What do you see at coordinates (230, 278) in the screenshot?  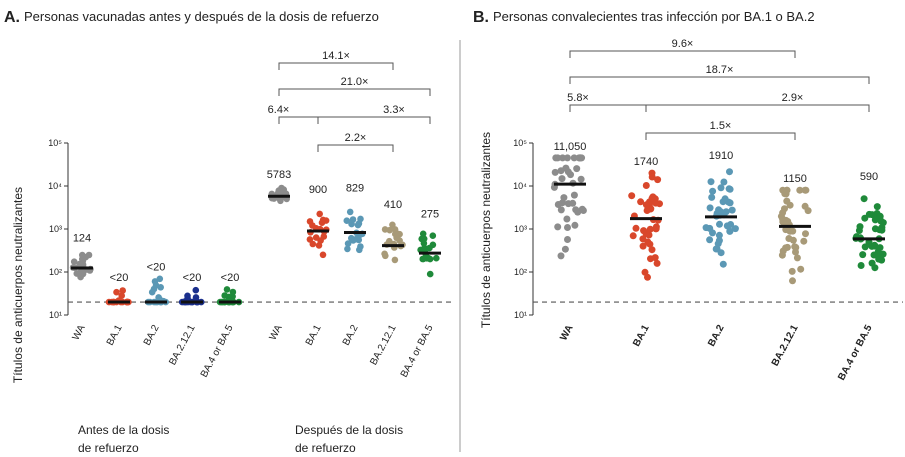 I see `median-value-label-ba-4-or-ba-5-g0: <20` at bounding box center [230, 278].